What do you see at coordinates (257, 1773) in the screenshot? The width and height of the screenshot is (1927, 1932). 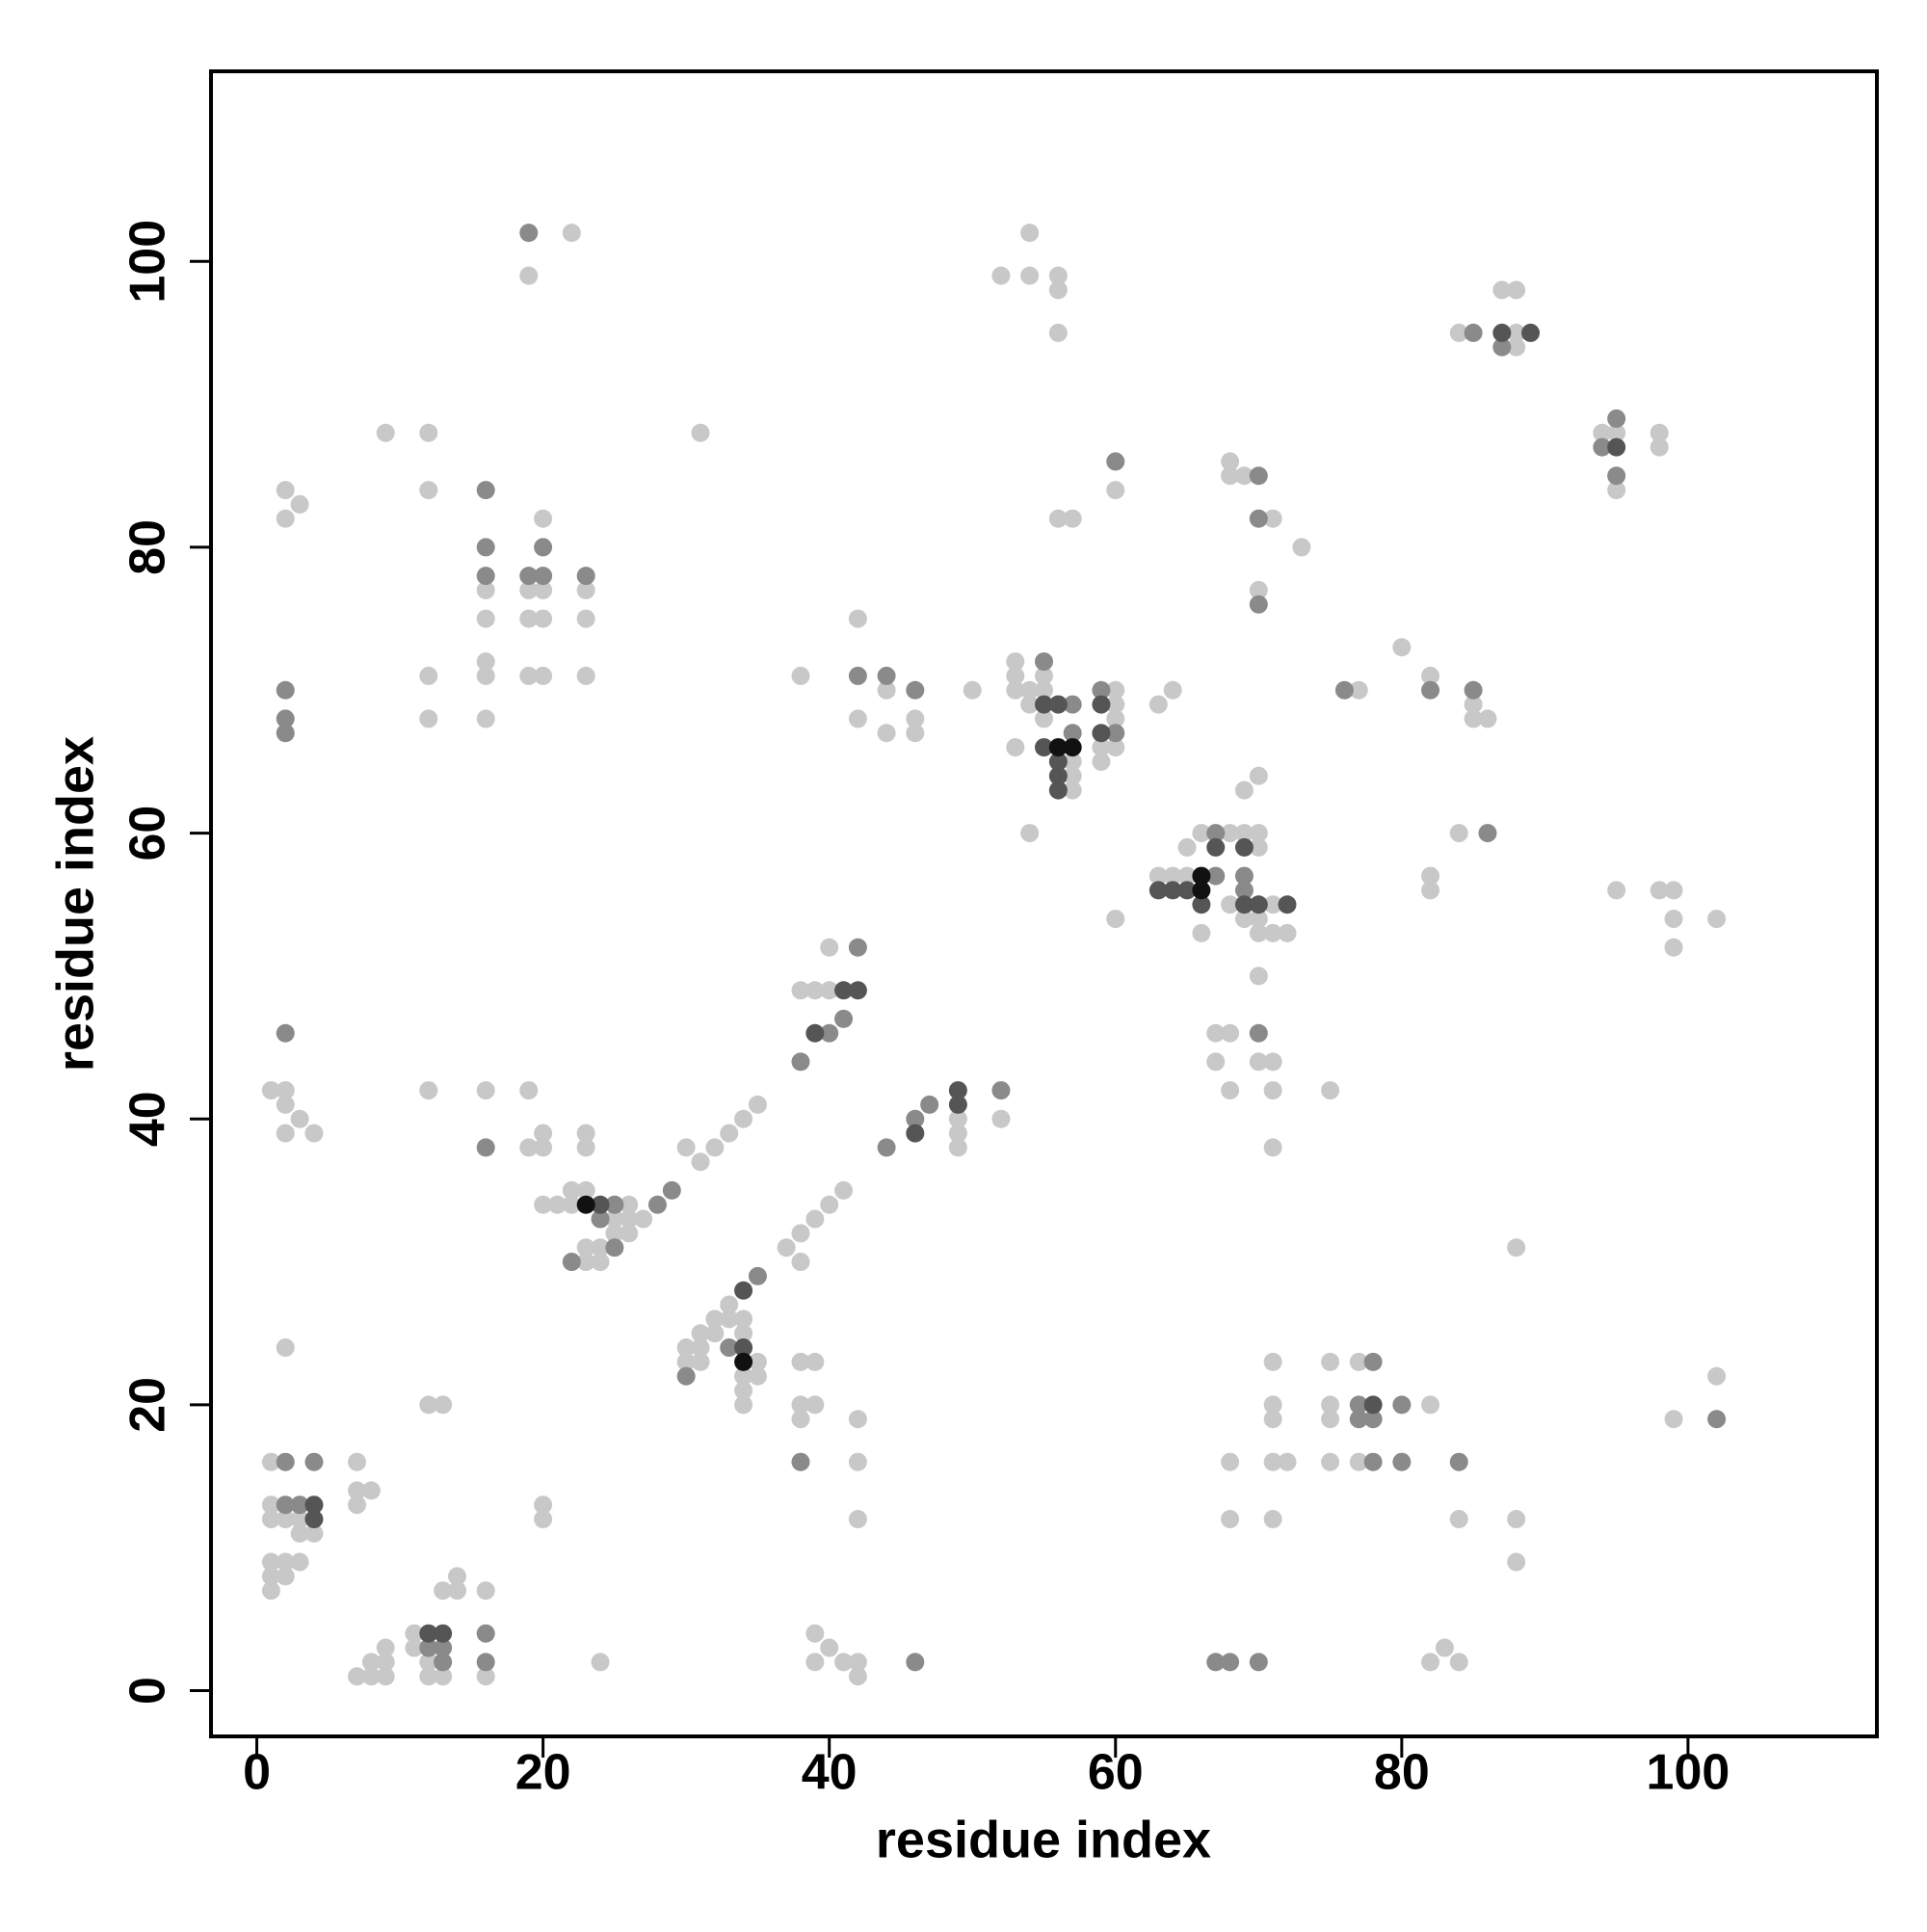 I see `x-tick-label: 0` at bounding box center [257, 1773].